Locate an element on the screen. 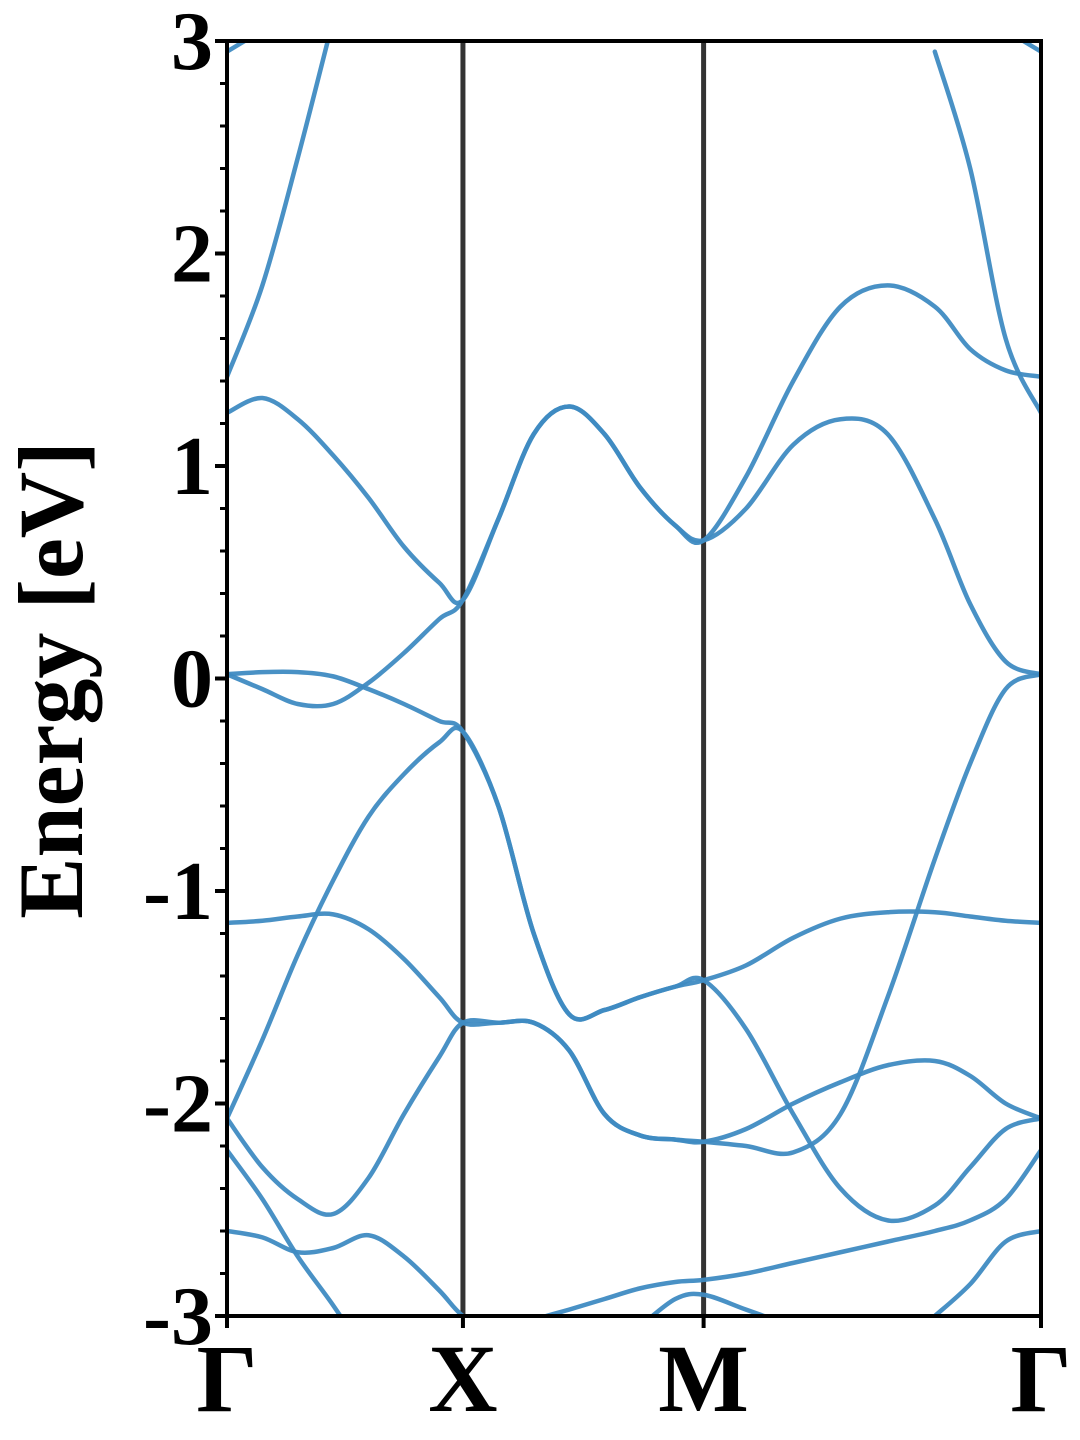 Image resolution: width=1080 pixels, height=1440 pixels. y-tick-label: 1 is located at coordinates (192, 466).